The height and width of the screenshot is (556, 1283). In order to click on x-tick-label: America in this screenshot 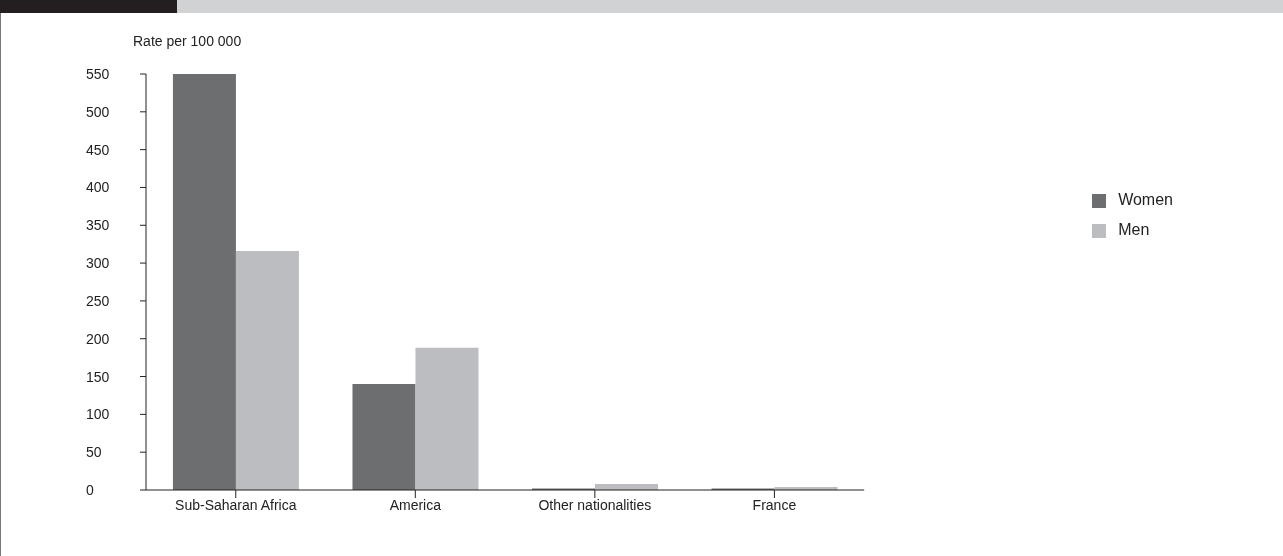, I will do `click(415, 504)`.